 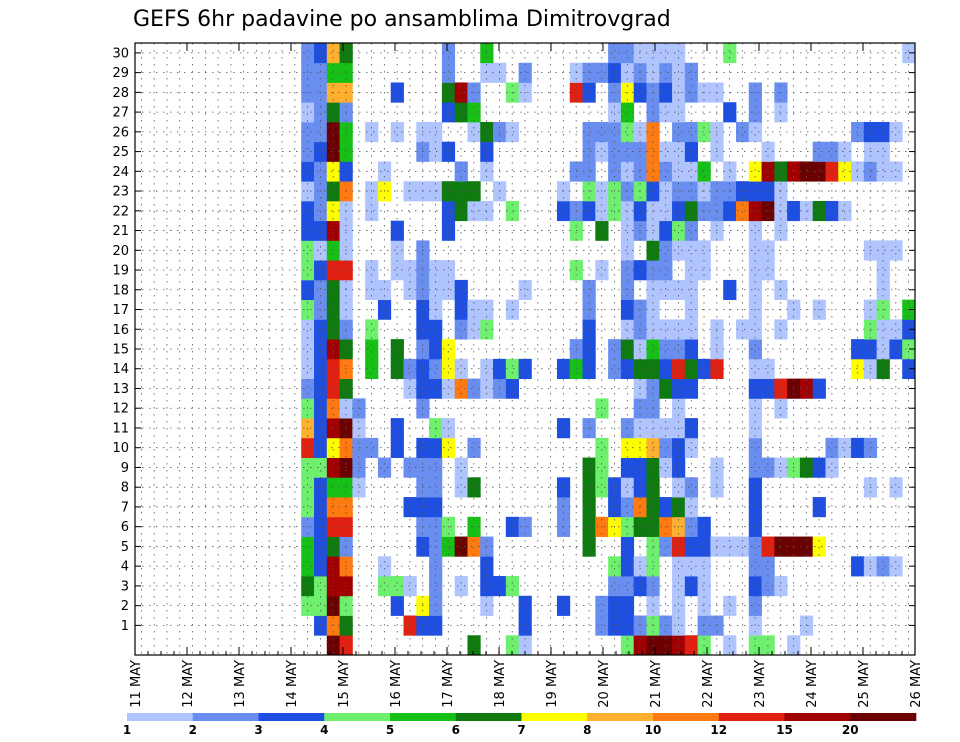 I want to click on y-tick-label: 23, so click(x=120, y=192).